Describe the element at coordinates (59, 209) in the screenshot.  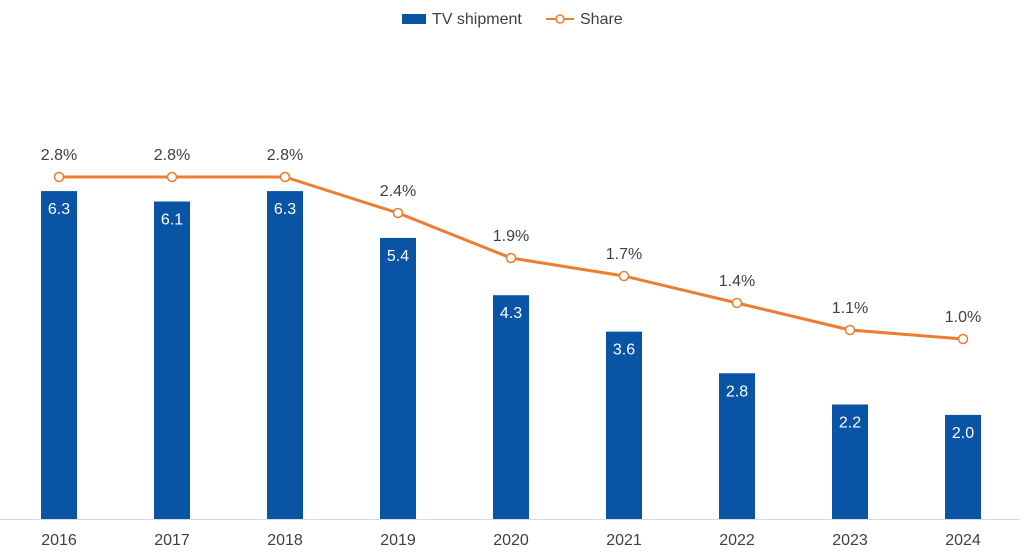
I see `bar-label-2016: 6.3` at that location.